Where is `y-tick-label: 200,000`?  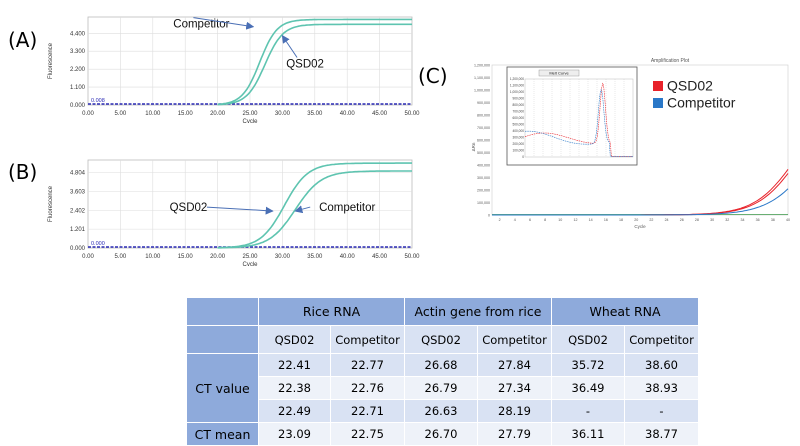
y-tick-label: 200,000 is located at coordinates (483, 191).